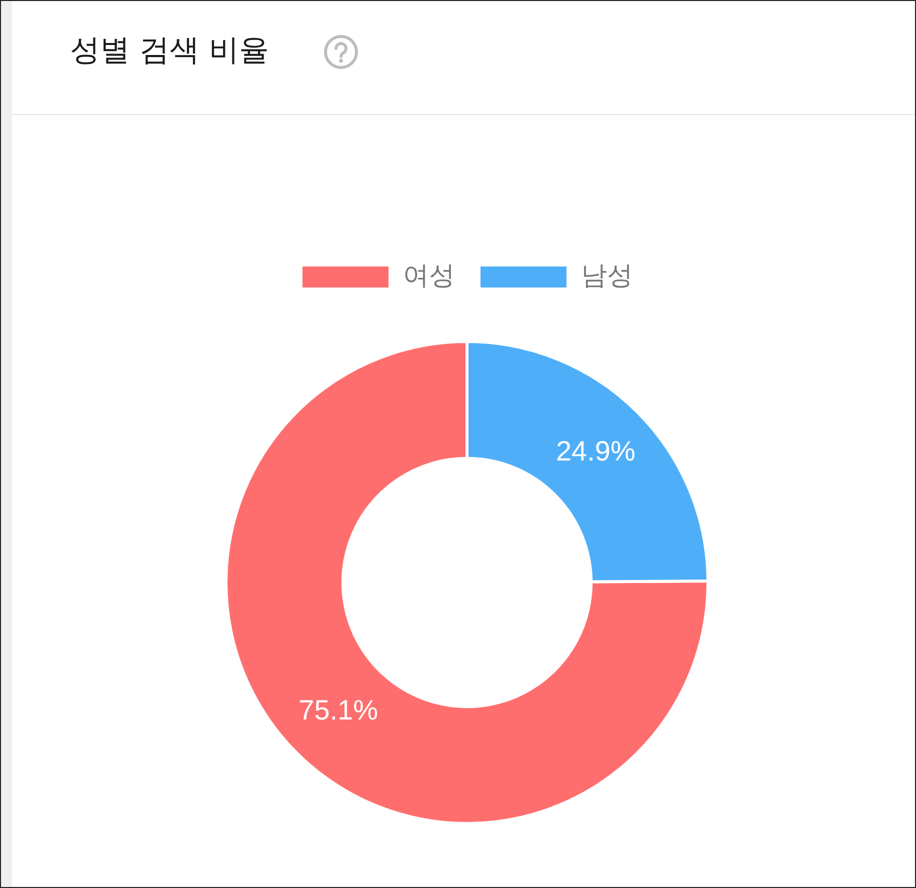 Image resolution: width=916 pixels, height=888 pixels. What do you see at coordinates (338, 710) in the screenshot?
I see `data-label: 75.1%` at bounding box center [338, 710].